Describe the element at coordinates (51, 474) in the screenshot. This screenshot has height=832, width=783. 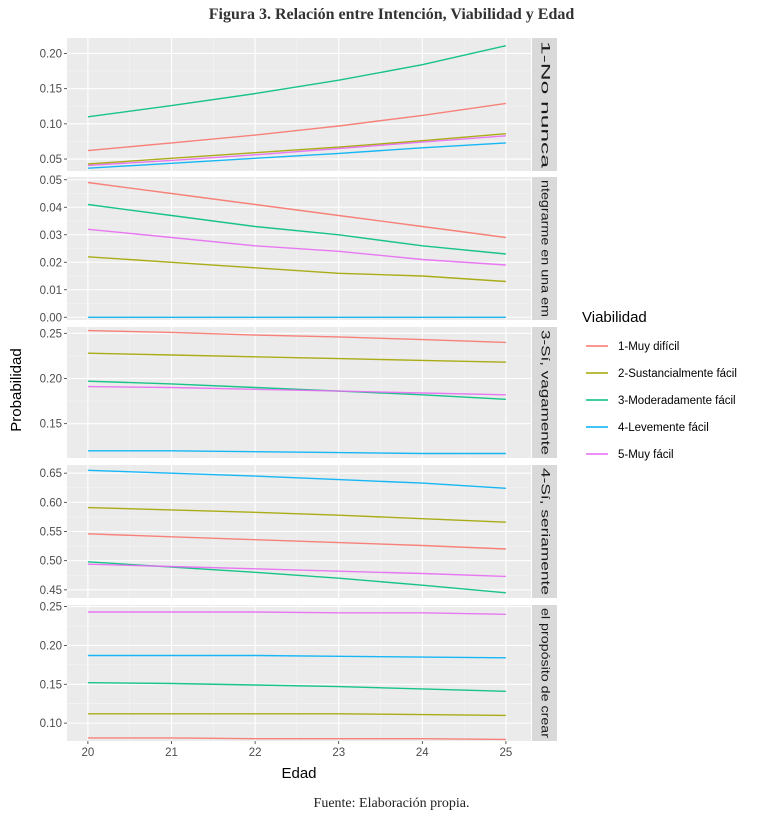
I see `y-tick-label: 0.65` at that location.